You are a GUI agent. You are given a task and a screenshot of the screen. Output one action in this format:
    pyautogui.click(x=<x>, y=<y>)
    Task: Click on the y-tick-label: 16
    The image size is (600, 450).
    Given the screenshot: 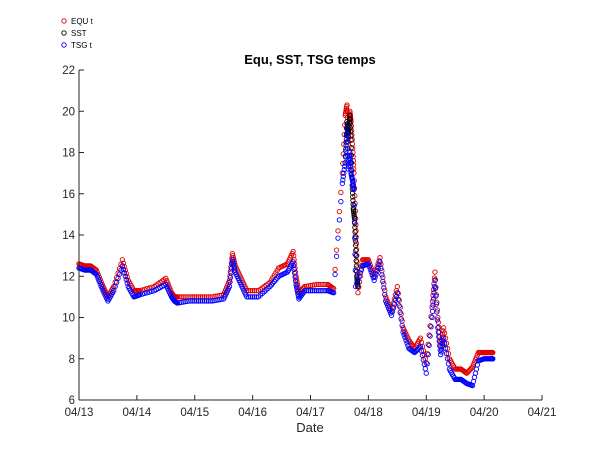 What is the action you would take?
    pyautogui.click(x=68, y=195)
    